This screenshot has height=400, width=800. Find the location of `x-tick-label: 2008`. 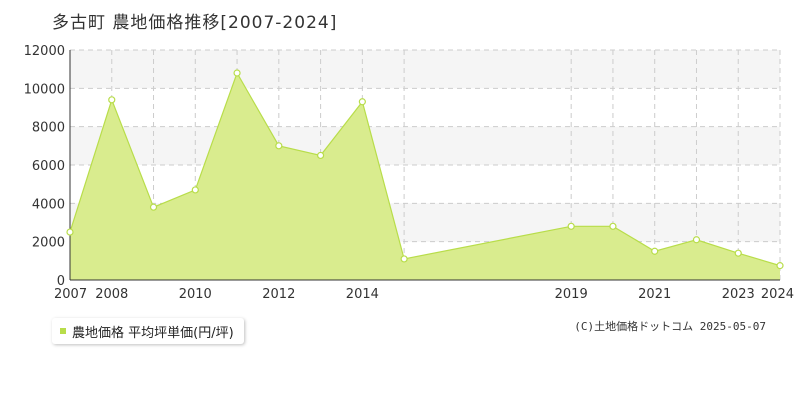

x-tick-label: 2008 is located at coordinates (111, 294).